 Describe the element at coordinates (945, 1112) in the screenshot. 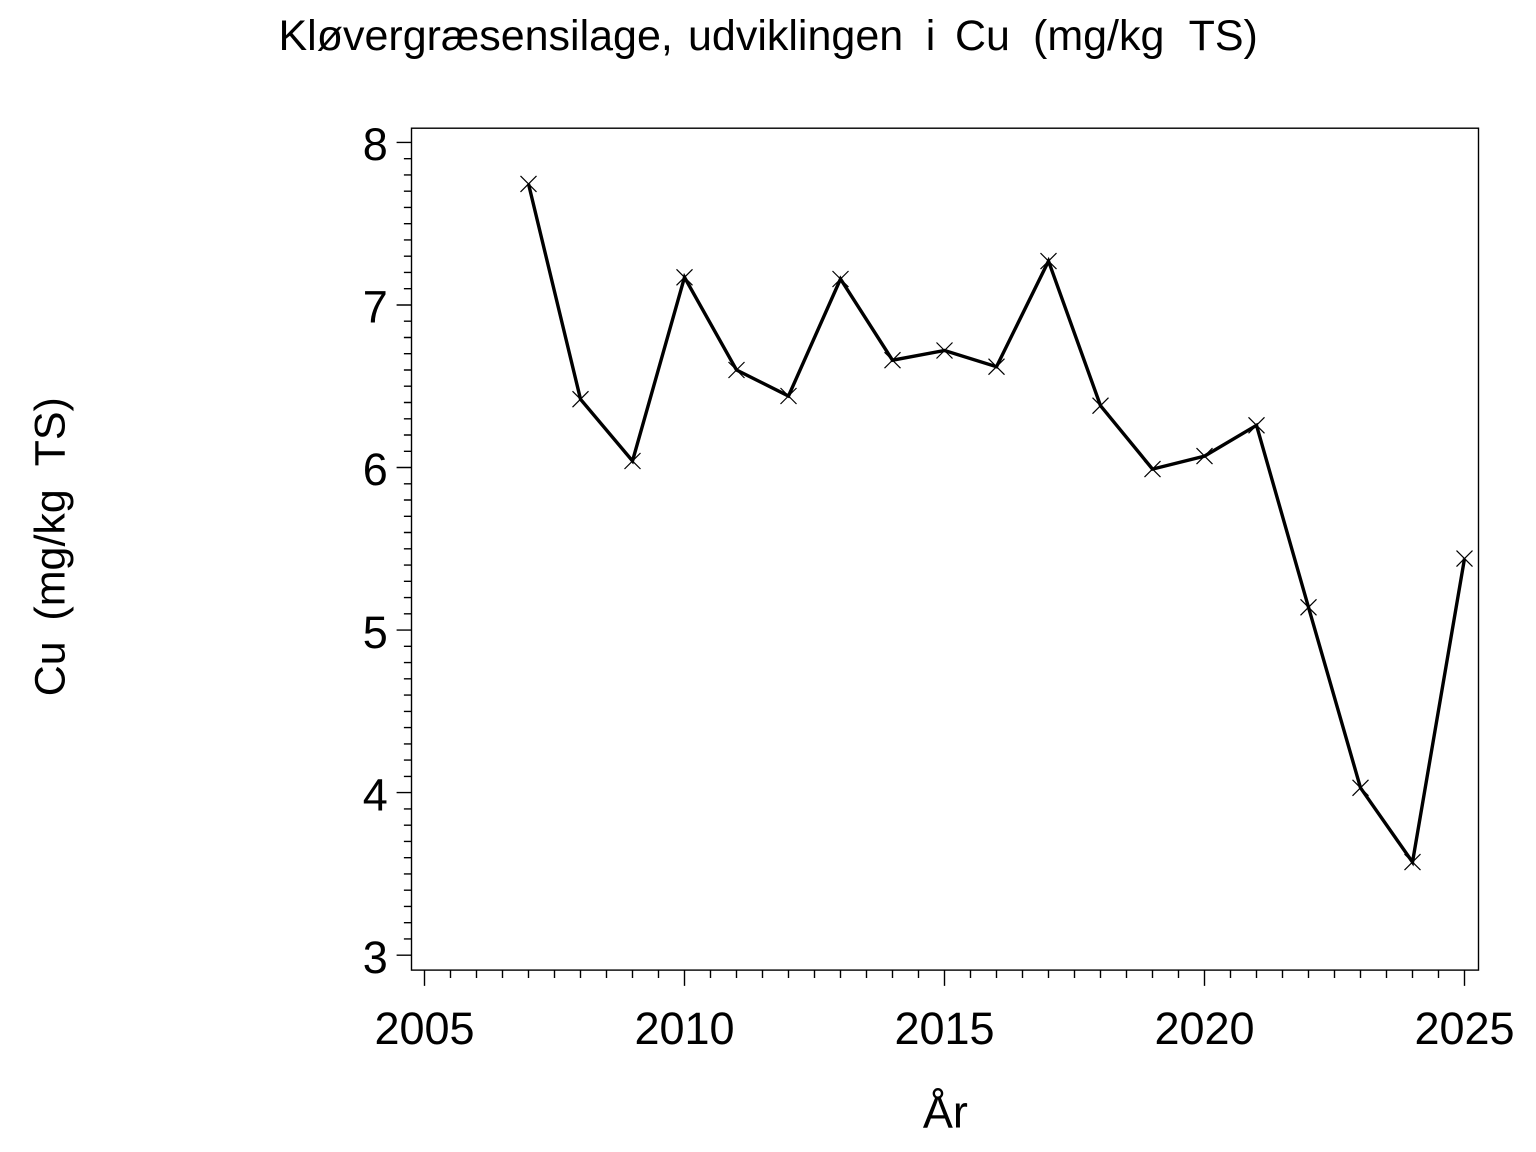

I see `svg-text: År` at that location.